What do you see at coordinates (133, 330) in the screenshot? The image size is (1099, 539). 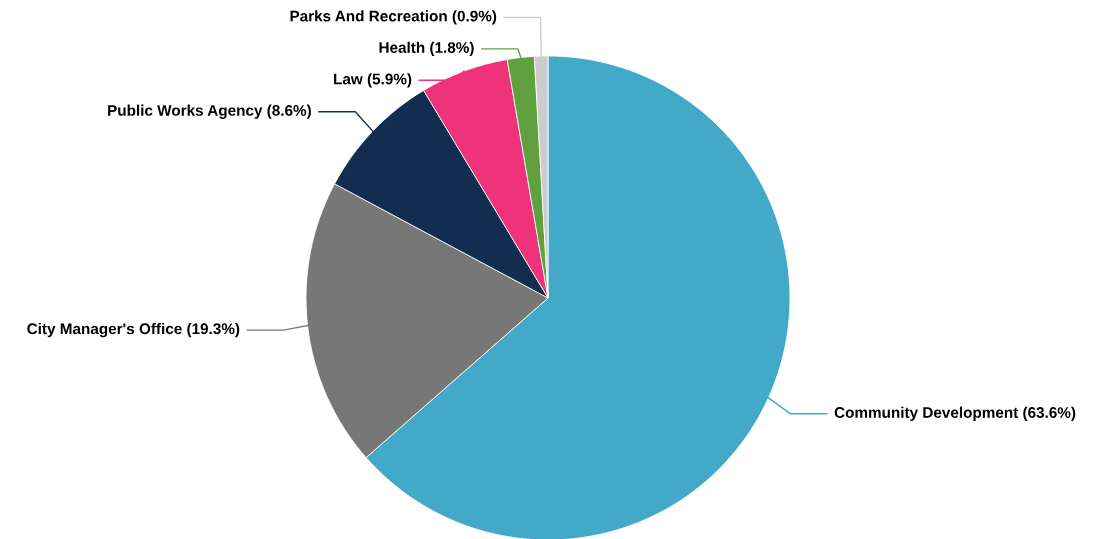 I see `slice-label: City Manager's Office (19.3%)` at bounding box center [133, 330].